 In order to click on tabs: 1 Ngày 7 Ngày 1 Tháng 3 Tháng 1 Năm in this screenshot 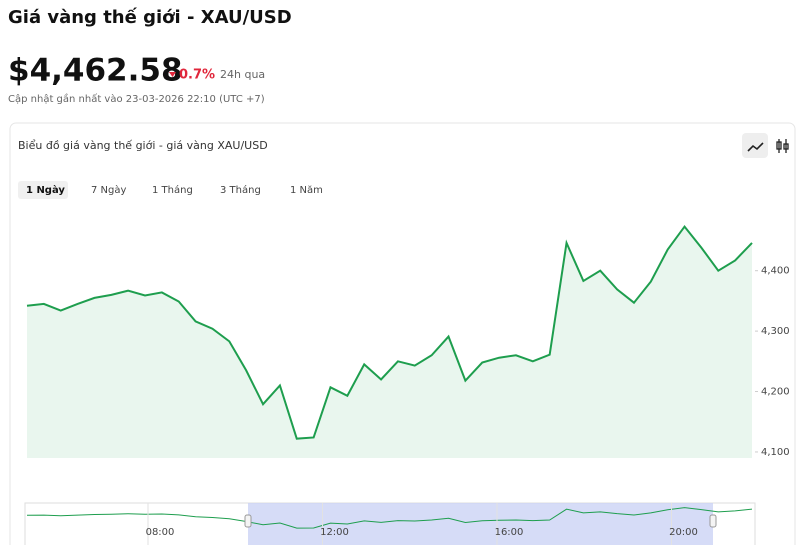, I will do `click(170, 190)`.